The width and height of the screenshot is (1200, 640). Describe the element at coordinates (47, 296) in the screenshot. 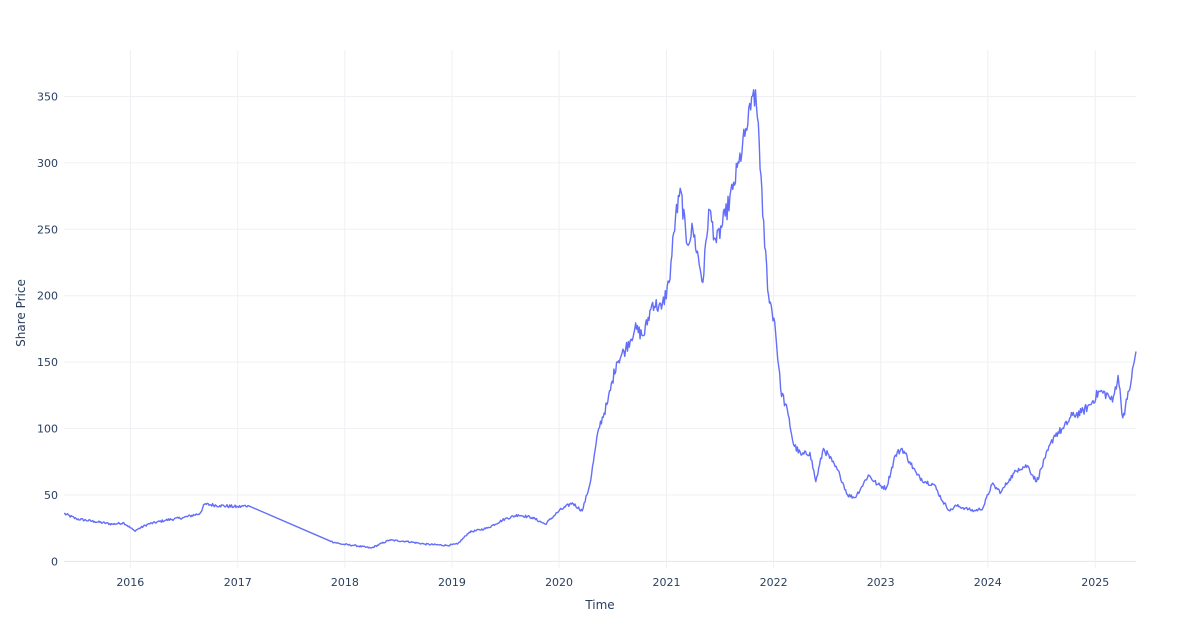

I see `y-tick-label: 200` at that location.